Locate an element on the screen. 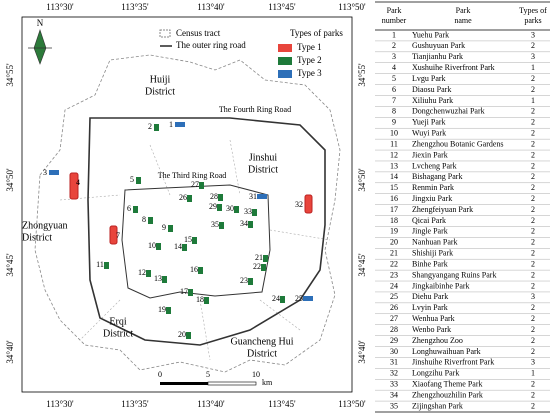  table-cell: Wuyi Park is located at coordinates (429, 133).